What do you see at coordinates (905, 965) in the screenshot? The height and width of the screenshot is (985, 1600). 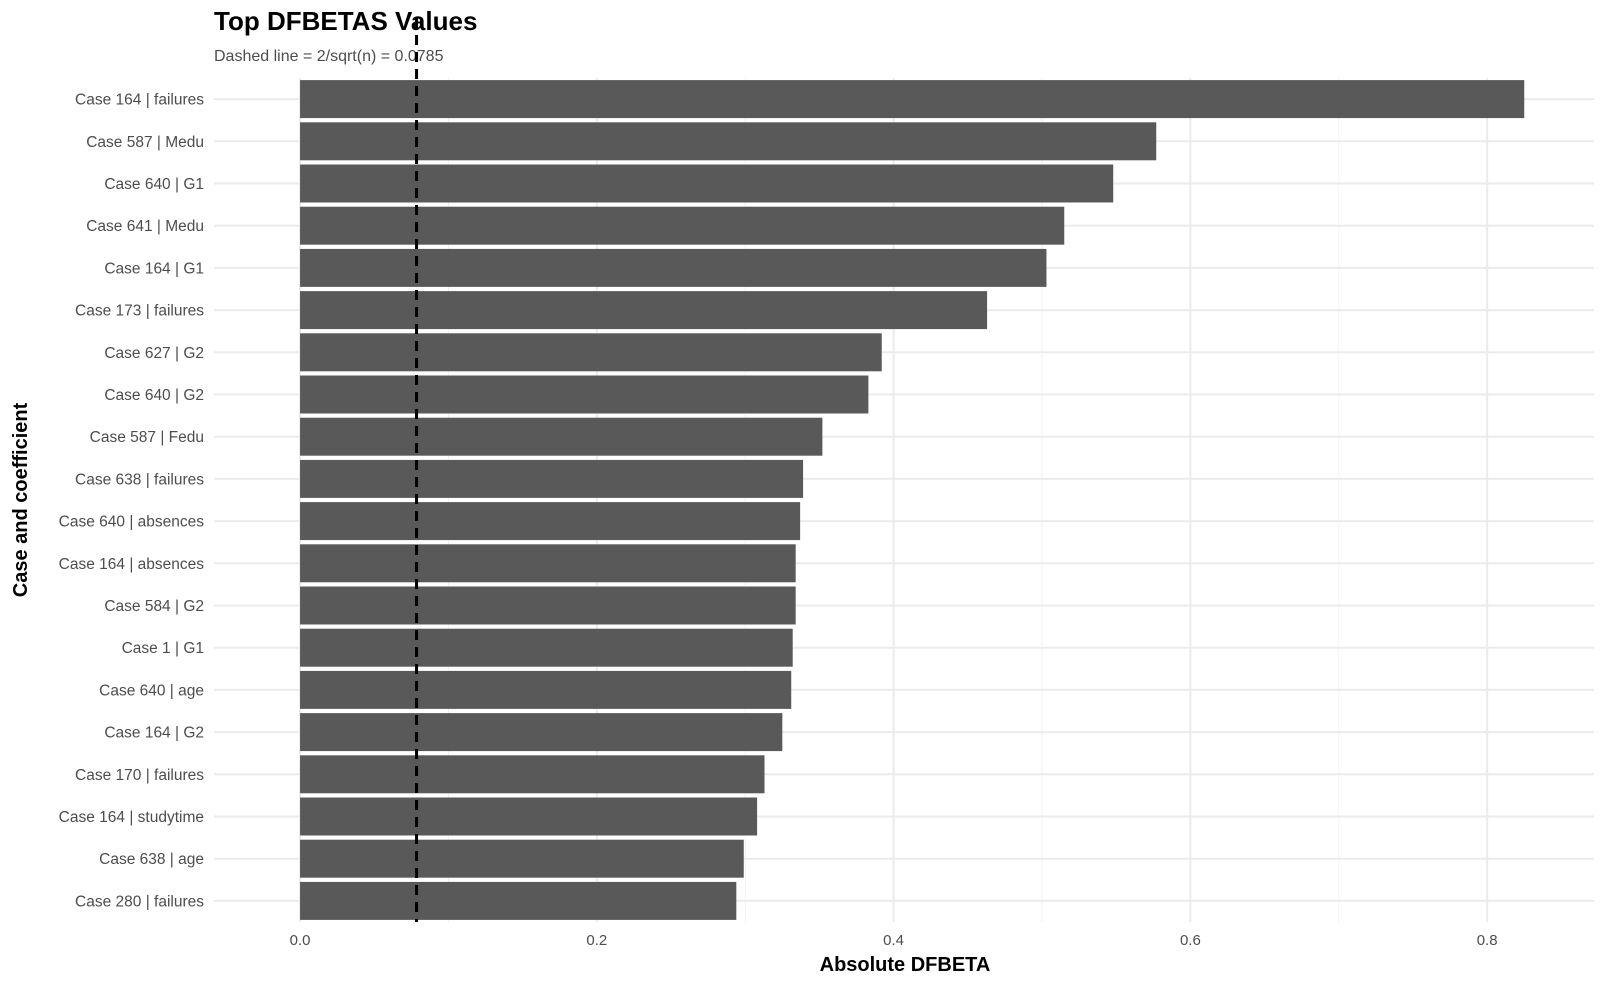 I see `x-axis-title: Absolute DFBETA` at bounding box center [905, 965].